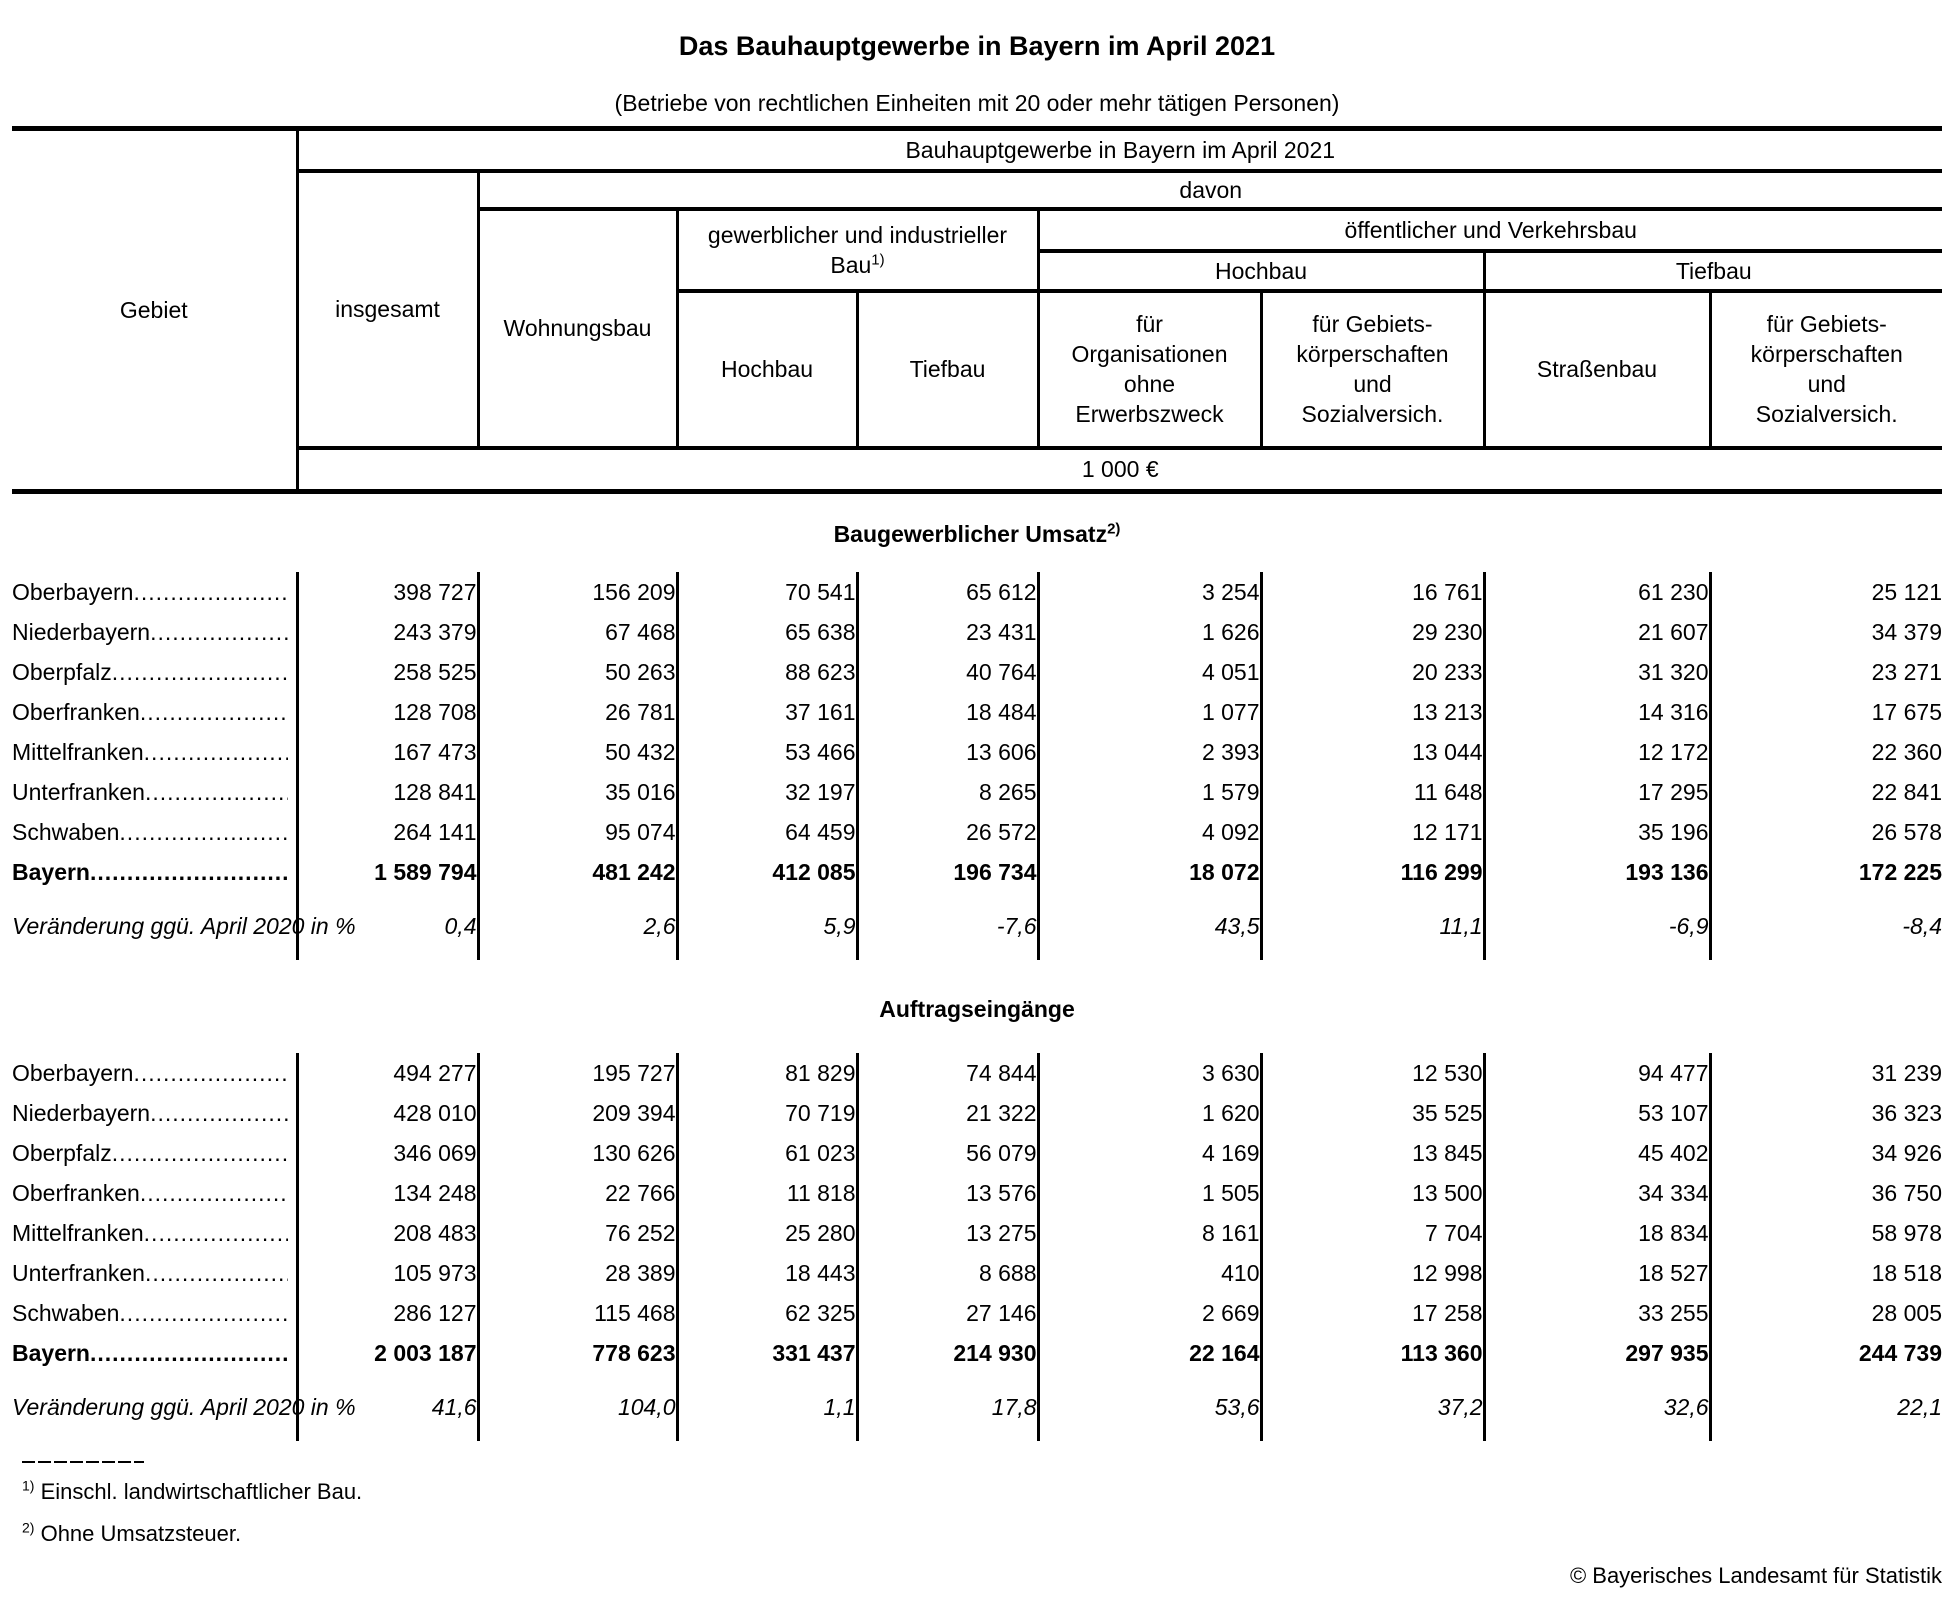 This screenshot has height=1598, width=1954. Describe the element at coordinates (83, 1462) in the screenshot. I see `footnote-separator` at that location.